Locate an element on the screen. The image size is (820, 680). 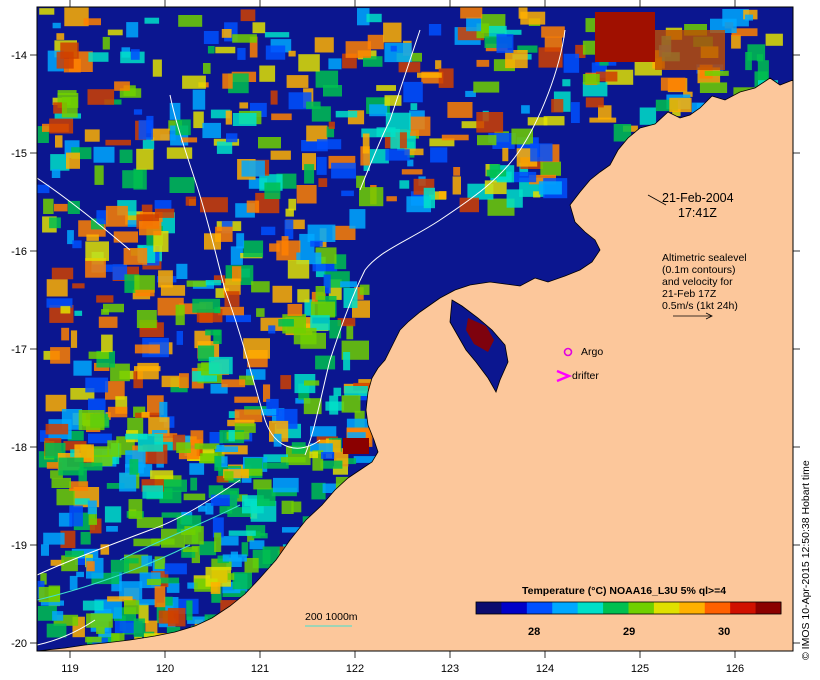
date-label: 21-Feb-2004 is located at coordinates (698, 198).